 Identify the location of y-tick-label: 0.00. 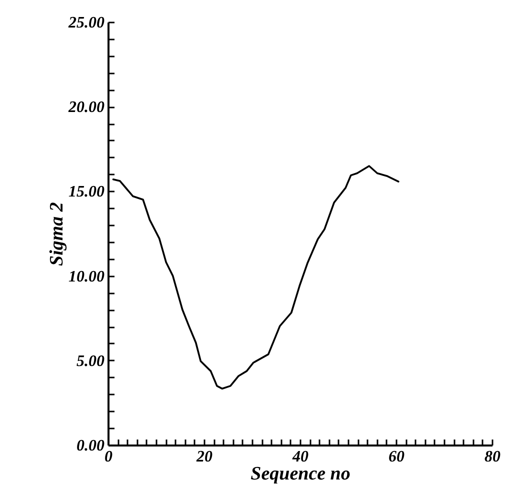
(90, 446).